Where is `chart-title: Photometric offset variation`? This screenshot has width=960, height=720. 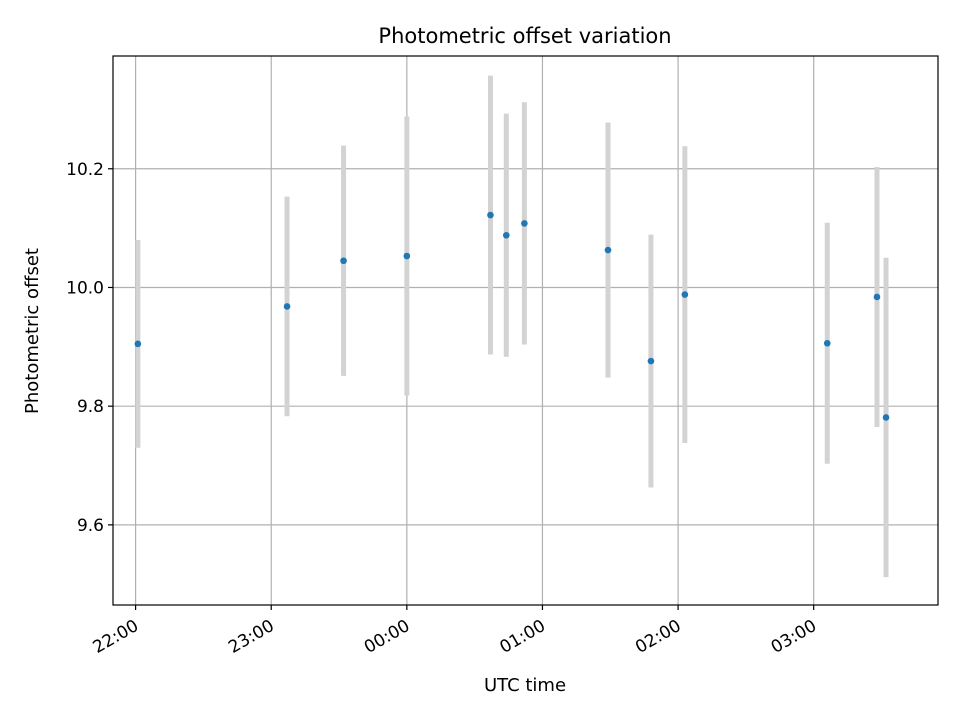 chart-title: Photometric offset variation is located at coordinates (524, 36).